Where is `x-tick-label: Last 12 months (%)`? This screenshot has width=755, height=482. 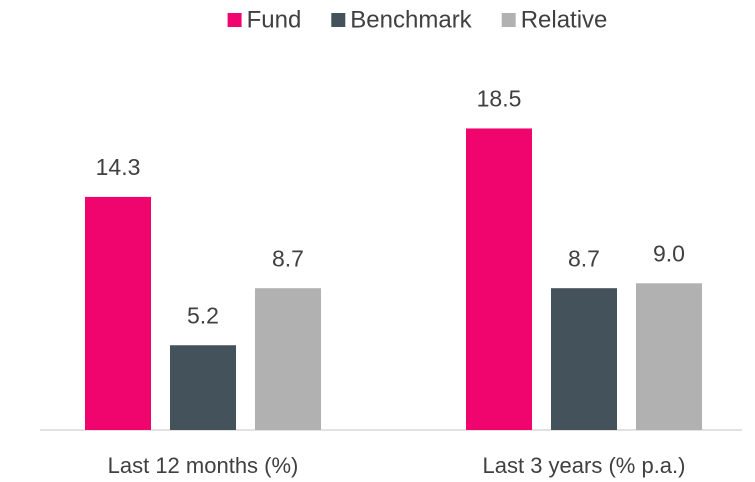
x-tick-label: Last 12 months (%) is located at coordinates (203, 465).